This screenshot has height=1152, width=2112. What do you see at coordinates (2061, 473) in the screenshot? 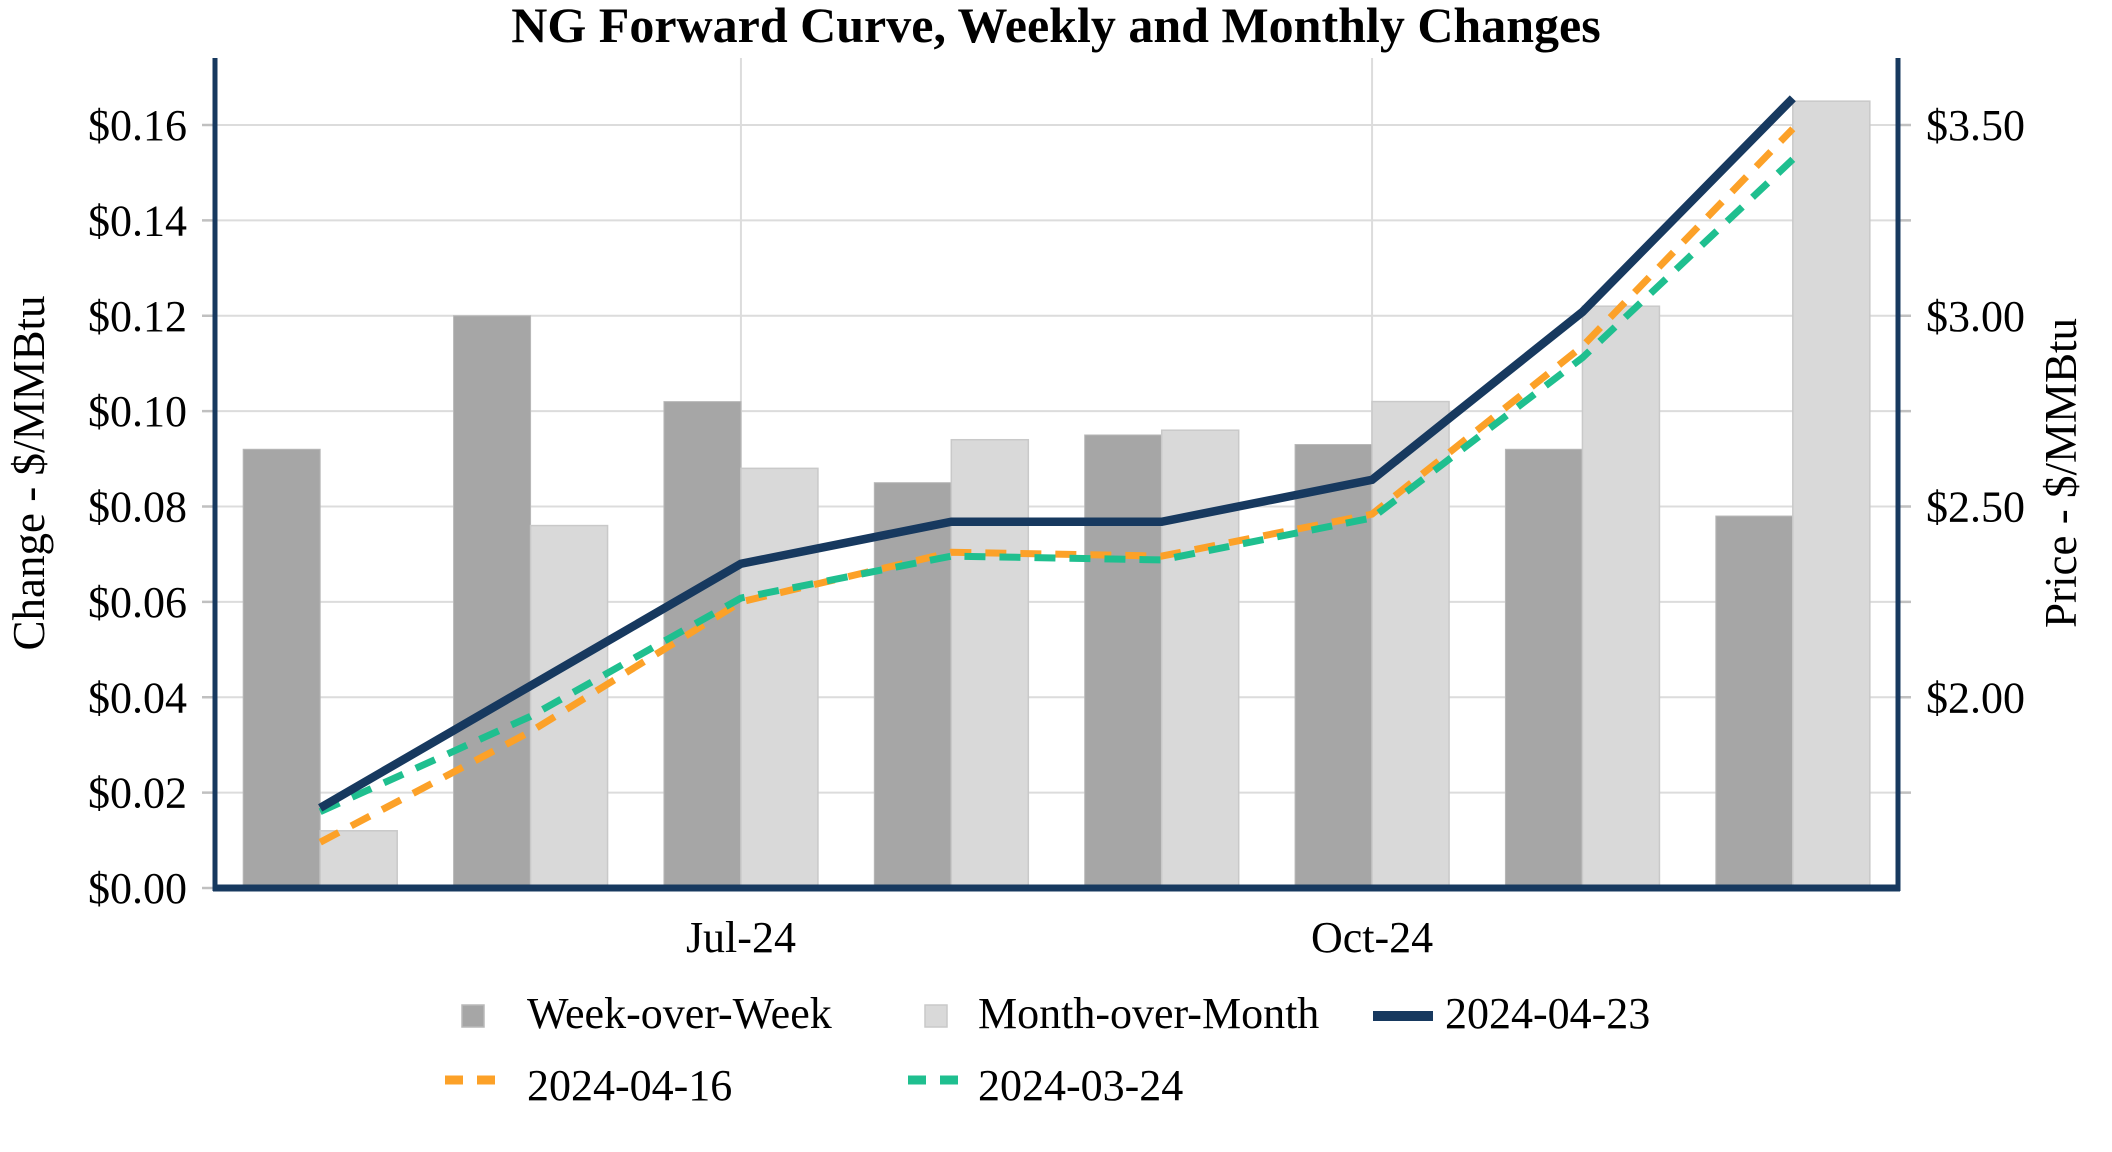
I see `right-axis-title: Price - $/MMBtu` at bounding box center [2061, 473].